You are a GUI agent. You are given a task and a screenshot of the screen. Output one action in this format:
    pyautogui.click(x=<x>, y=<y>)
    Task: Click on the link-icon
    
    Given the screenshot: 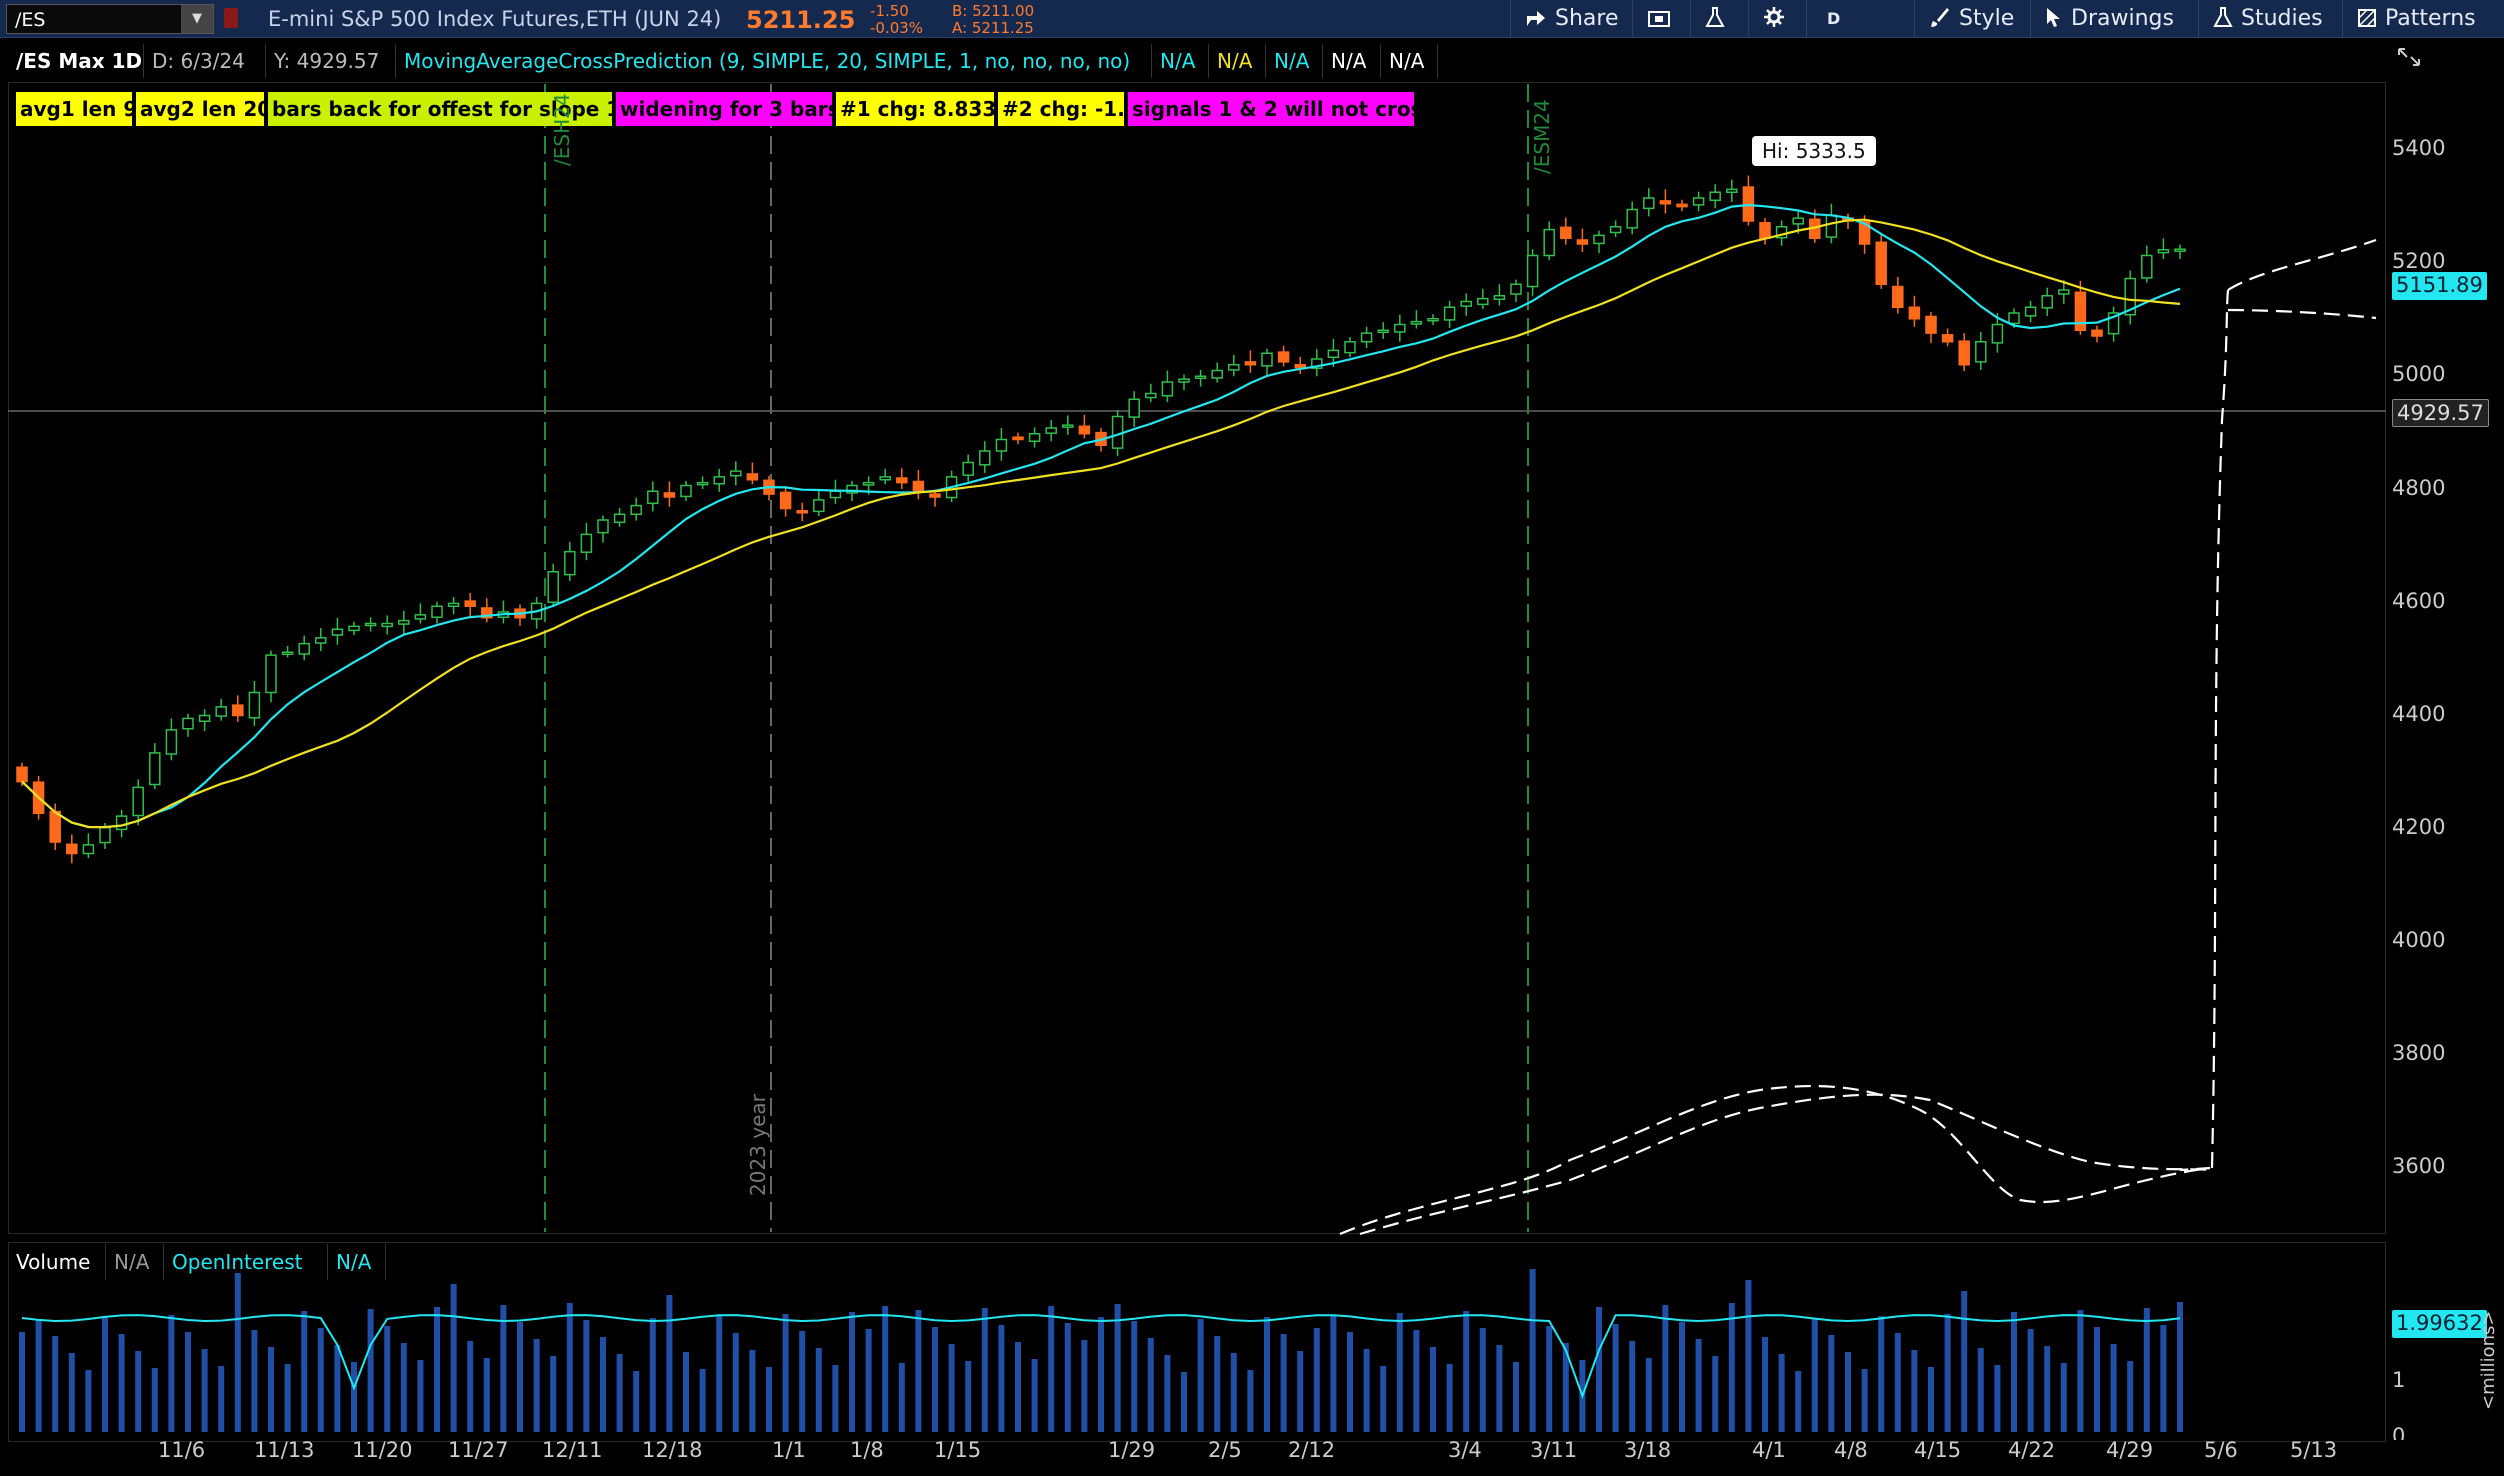 What is the action you would take?
    pyautogui.click(x=231, y=18)
    